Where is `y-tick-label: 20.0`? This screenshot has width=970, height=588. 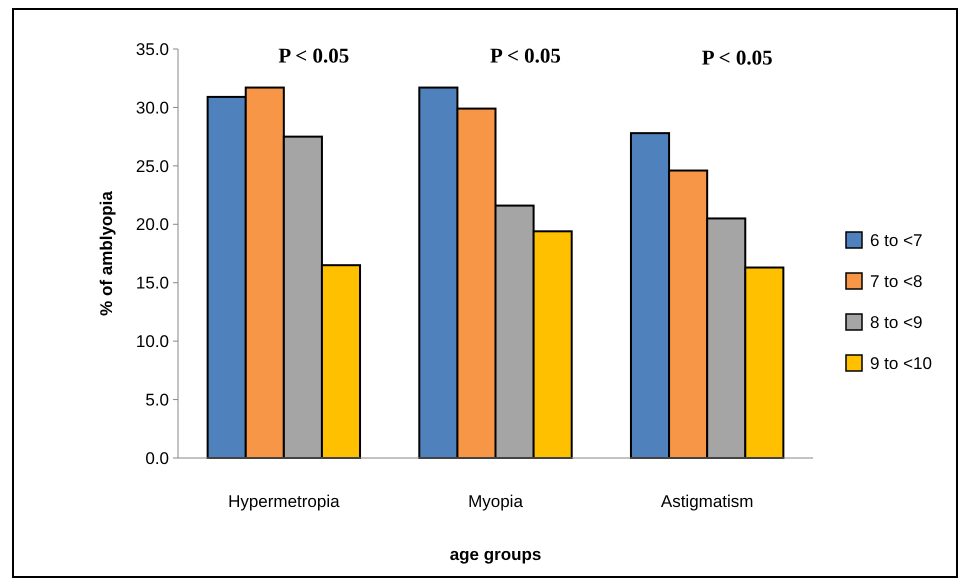
y-tick-label: 20.0 is located at coordinates (152, 224).